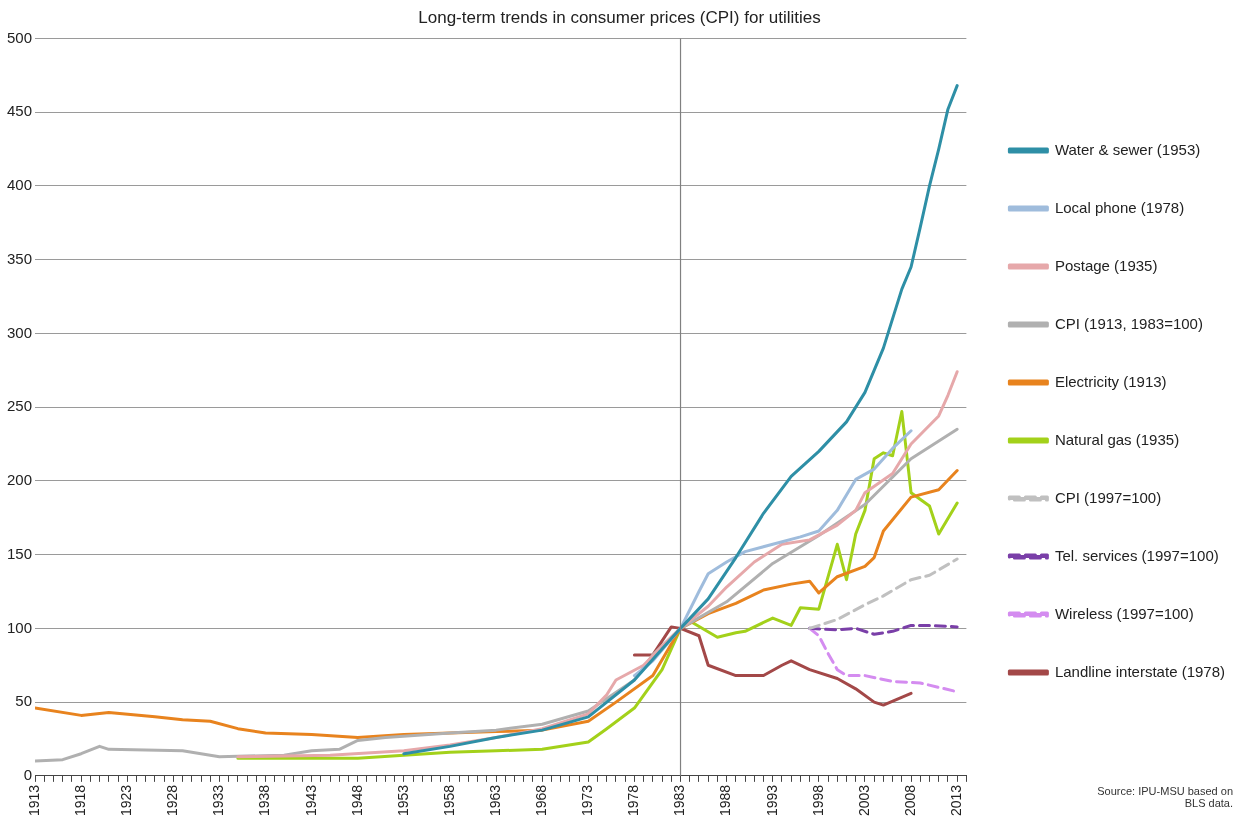 This screenshot has width=1245, height=823. What do you see at coordinates (956, 800) in the screenshot?
I see `x-tick-label: 2013` at bounding box center [956, 800].